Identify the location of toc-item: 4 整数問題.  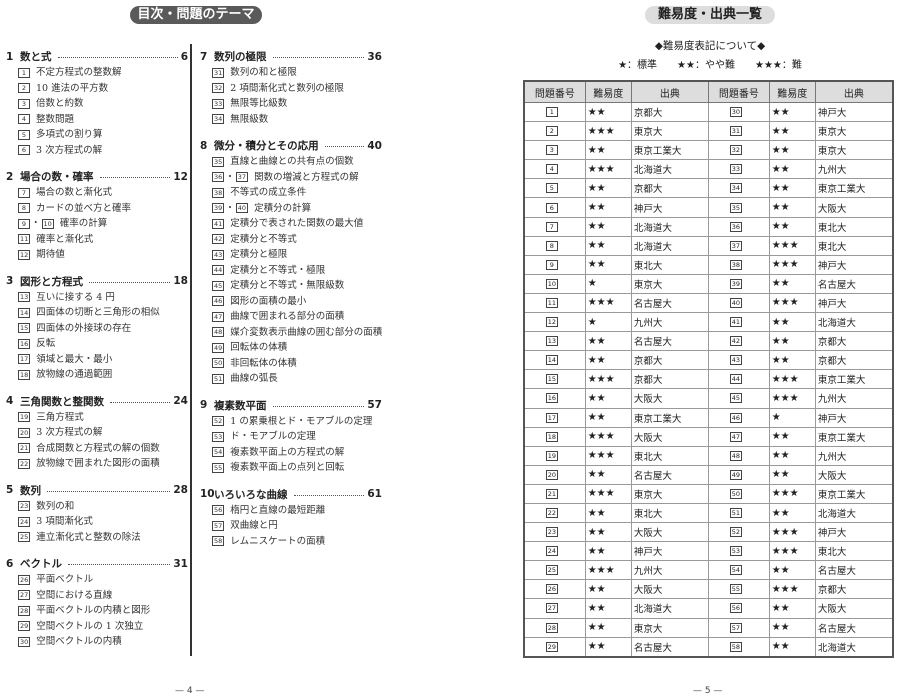
(97, 120).